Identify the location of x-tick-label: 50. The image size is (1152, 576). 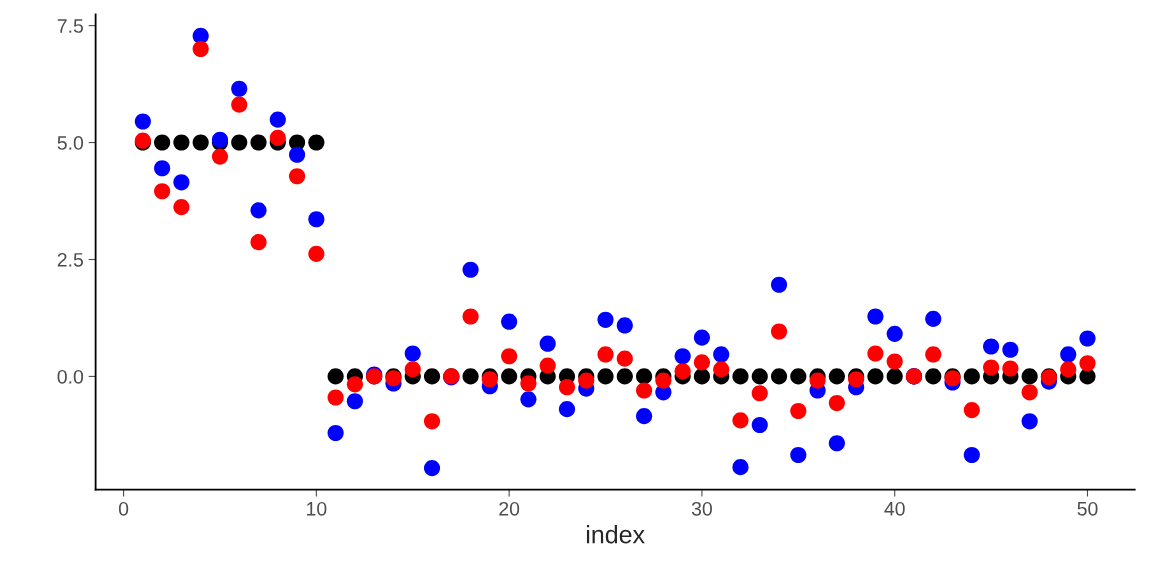
(1087, 508).